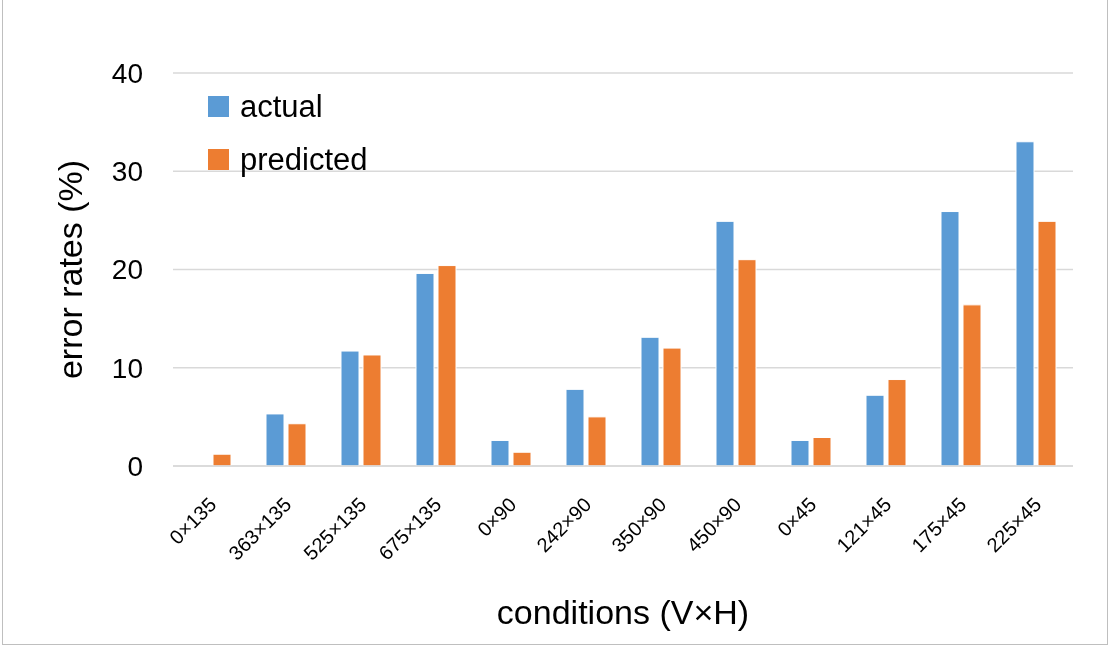 The image size is (1115, 648). What do you see at coordinates (623, 612) in the screenshot?
I see `x-axis-title: conditions (V×H)` at bounding box center [623, 612].